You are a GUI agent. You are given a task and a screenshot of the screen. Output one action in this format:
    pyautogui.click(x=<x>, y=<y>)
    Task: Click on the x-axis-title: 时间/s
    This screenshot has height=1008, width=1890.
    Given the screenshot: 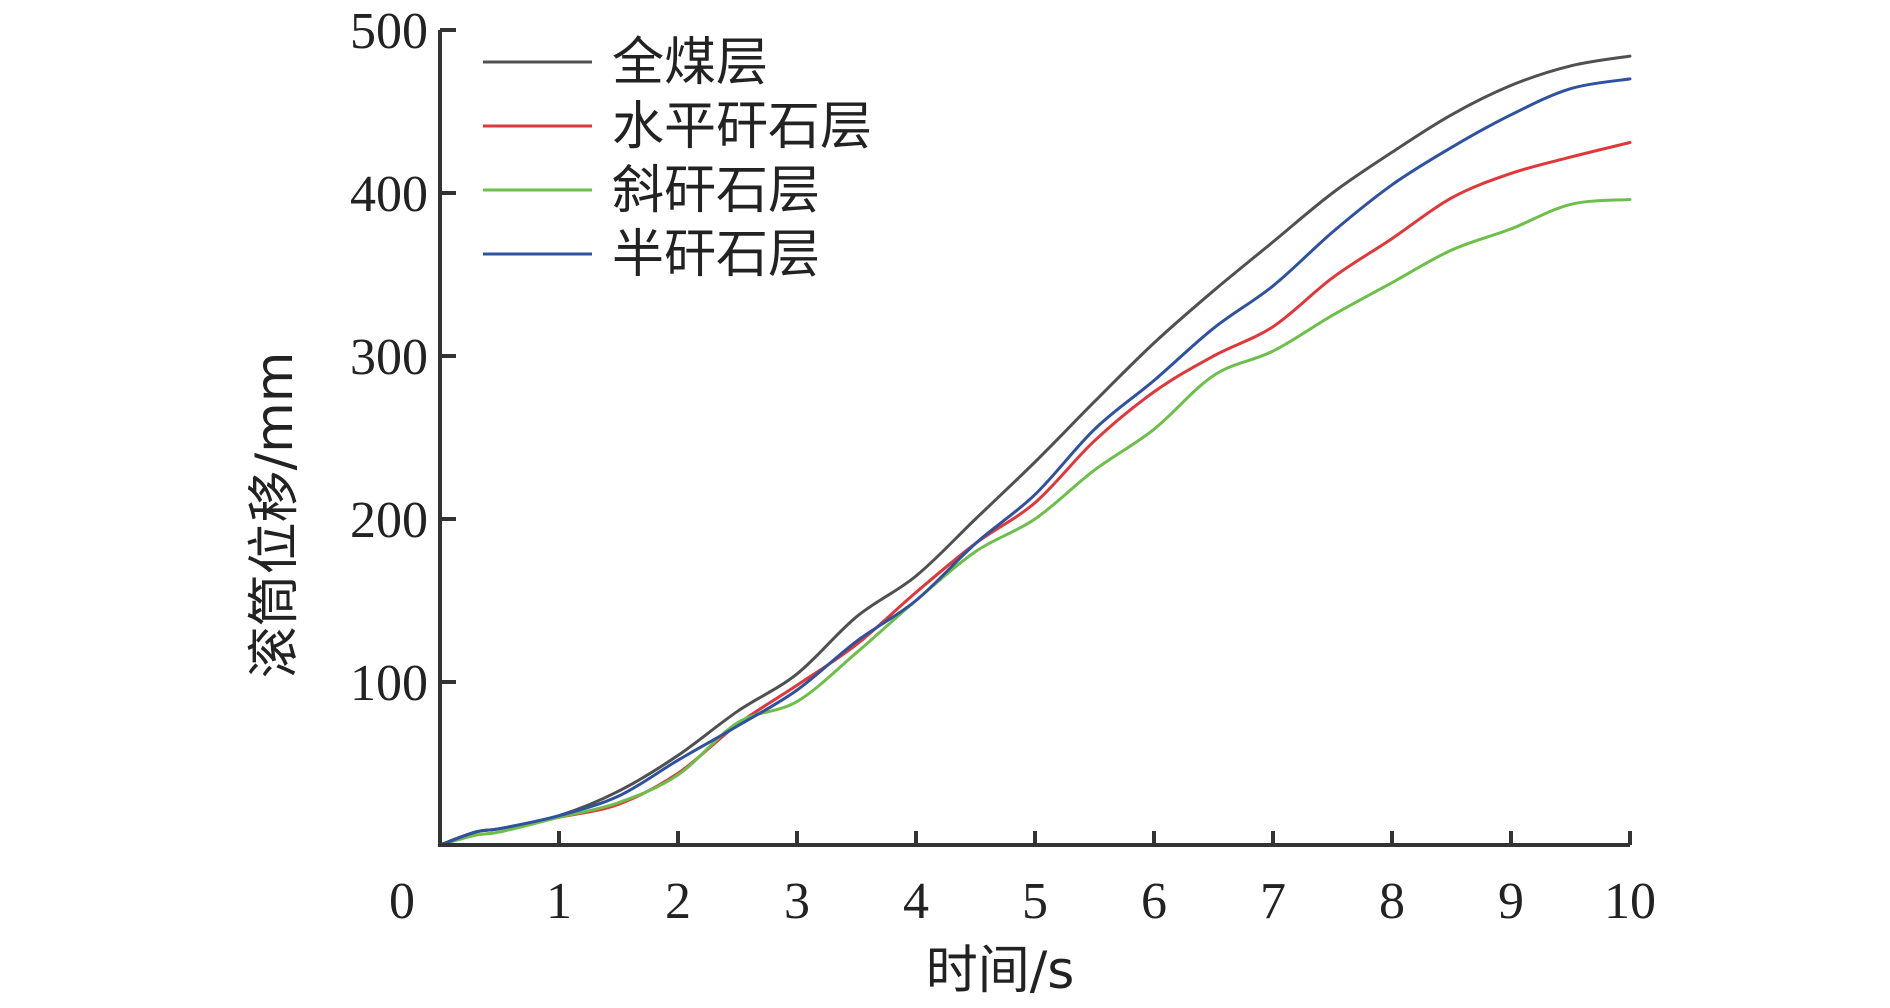 What is the action you would take?
    pyautogui.click(x=1000, y=971)
    